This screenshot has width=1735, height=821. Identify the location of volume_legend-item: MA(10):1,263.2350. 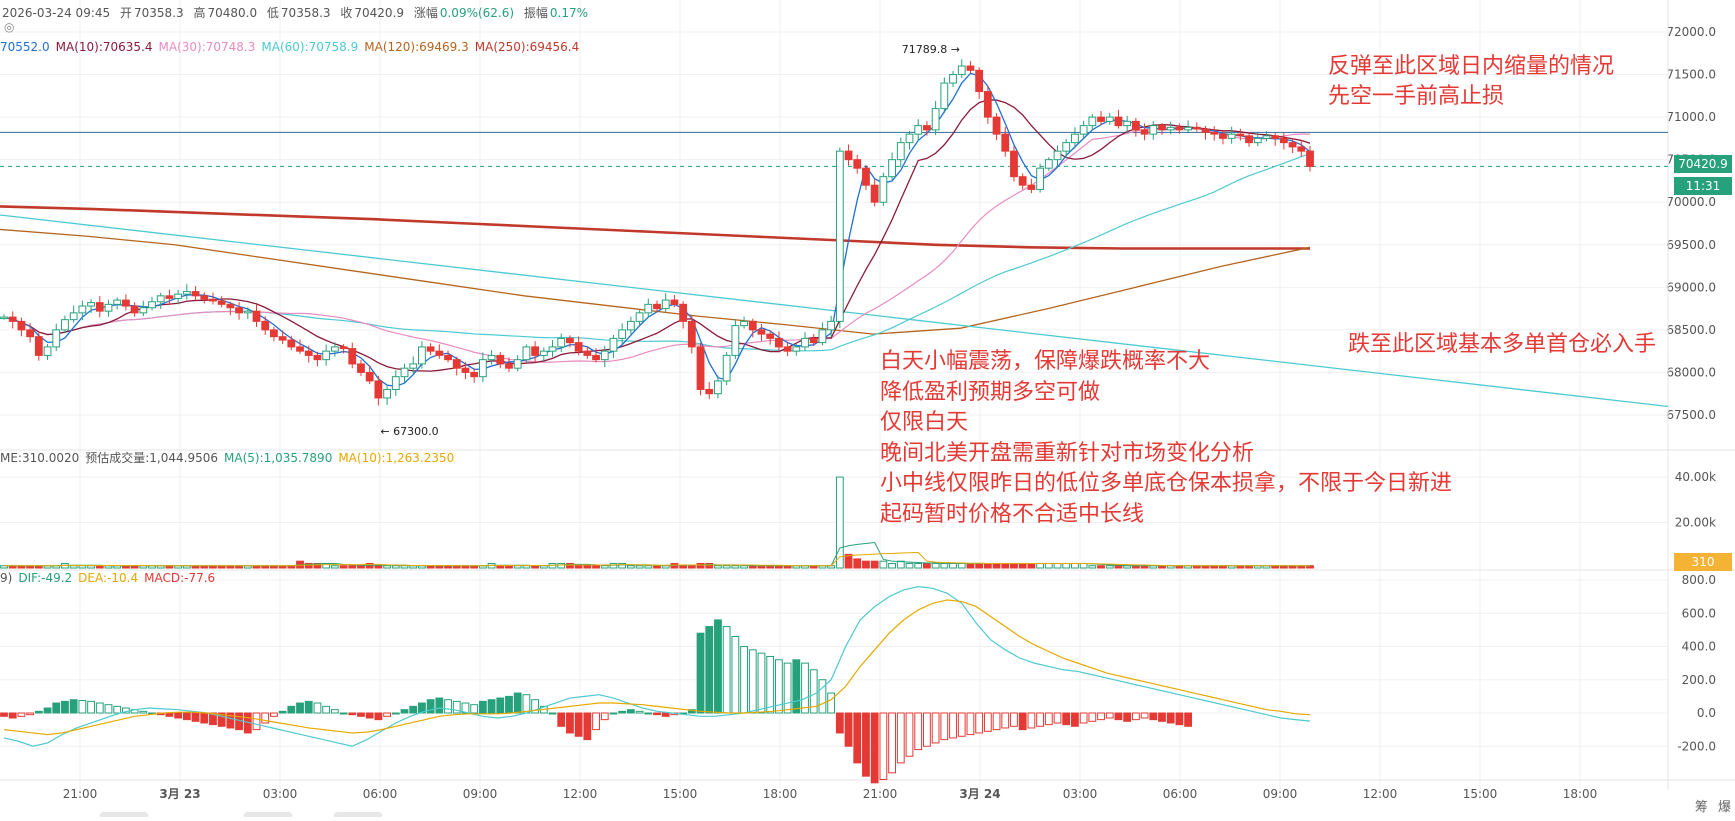
(396, 458).